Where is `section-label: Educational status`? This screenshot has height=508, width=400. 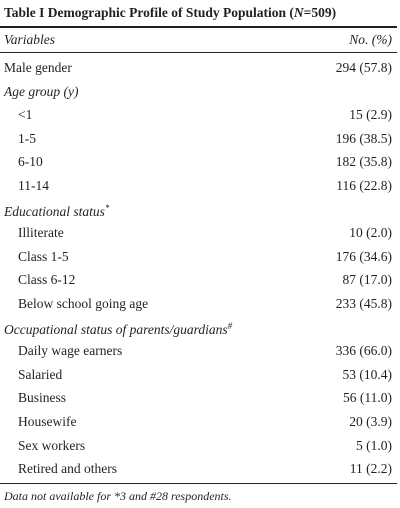 section-label: Educational status is located at coordinates (54, 211).